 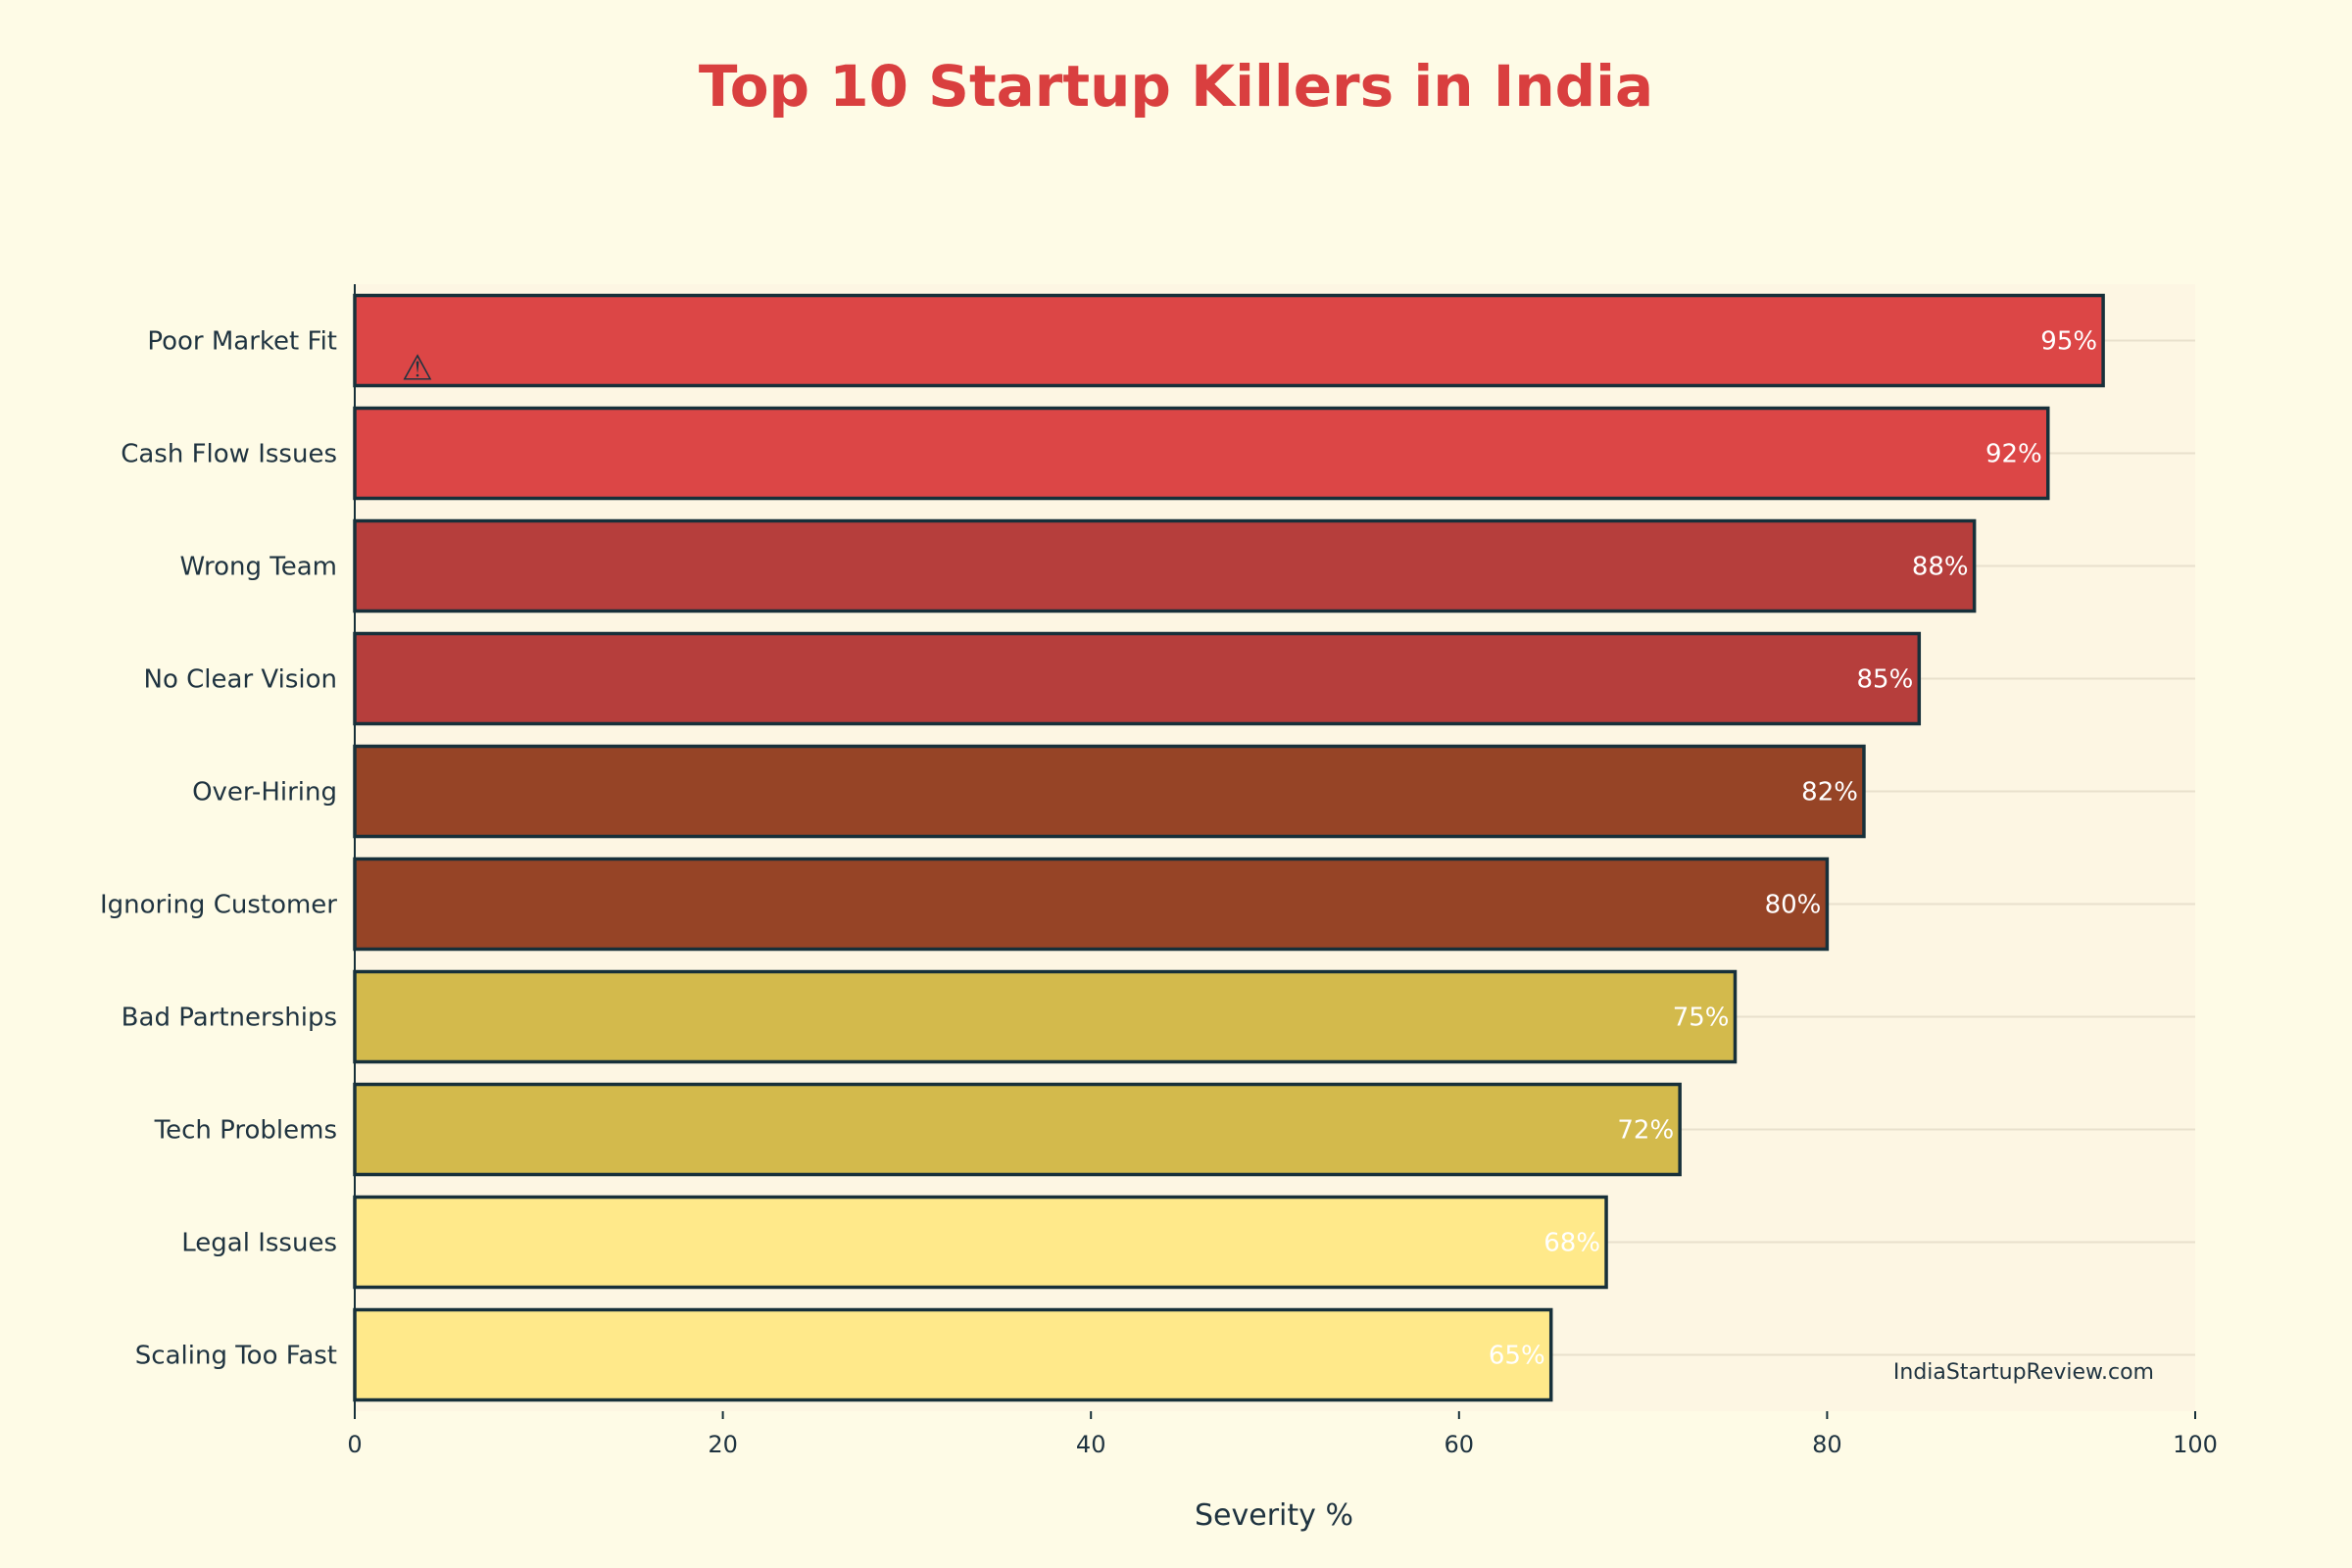 I want to click on bar-value-label: 72%, so click(x=1645, y=1131).